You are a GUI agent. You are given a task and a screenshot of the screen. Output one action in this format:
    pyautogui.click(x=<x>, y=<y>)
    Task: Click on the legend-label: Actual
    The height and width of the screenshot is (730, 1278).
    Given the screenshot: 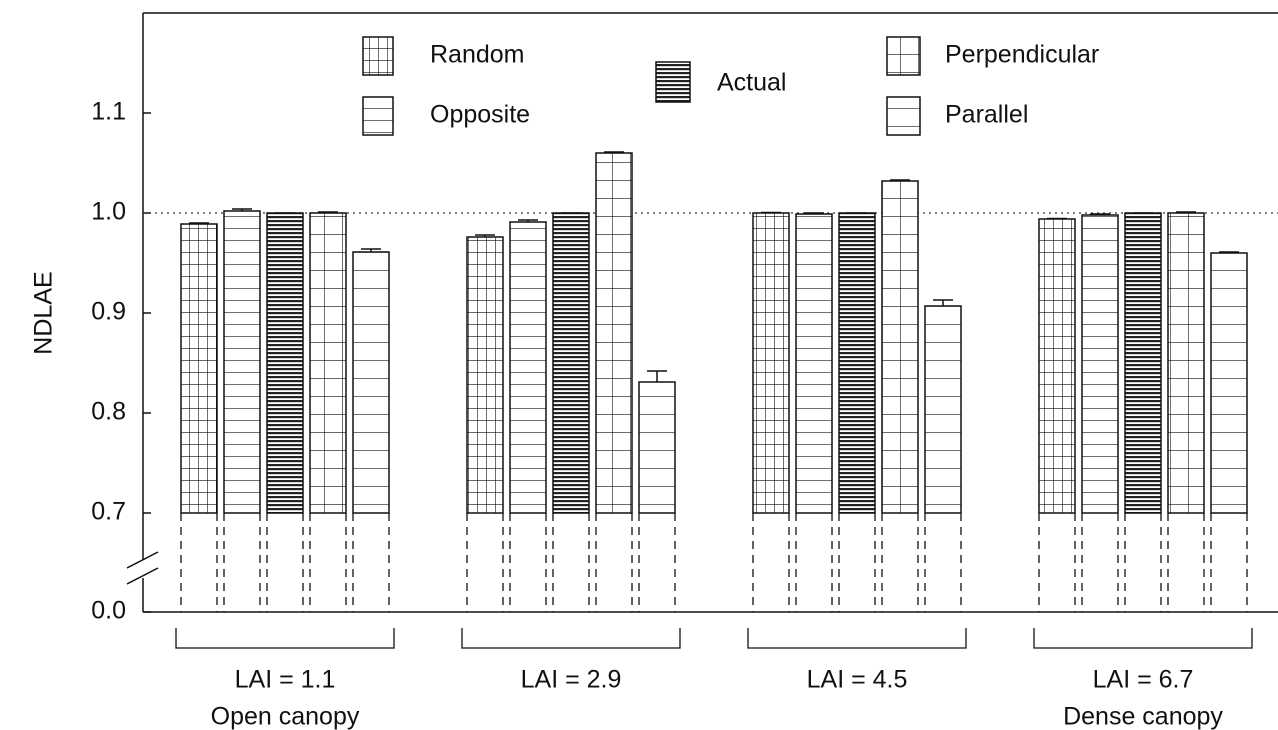 What is the action you would take?
    pyautogui.click(x=751, y=83)
    